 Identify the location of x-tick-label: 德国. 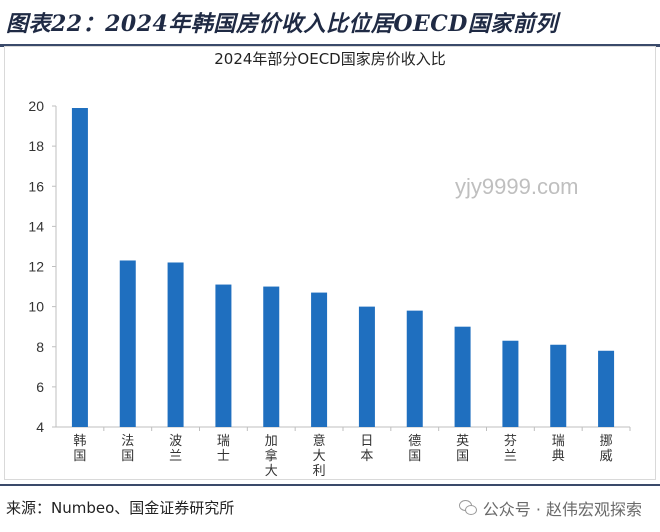
(414, 449).